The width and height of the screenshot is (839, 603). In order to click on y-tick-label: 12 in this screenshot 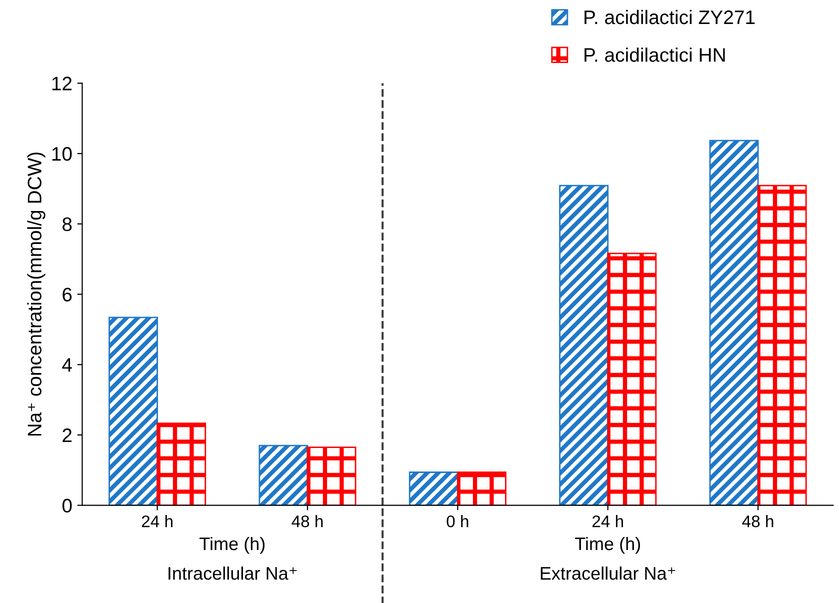, I will do `click(62, 83)`.